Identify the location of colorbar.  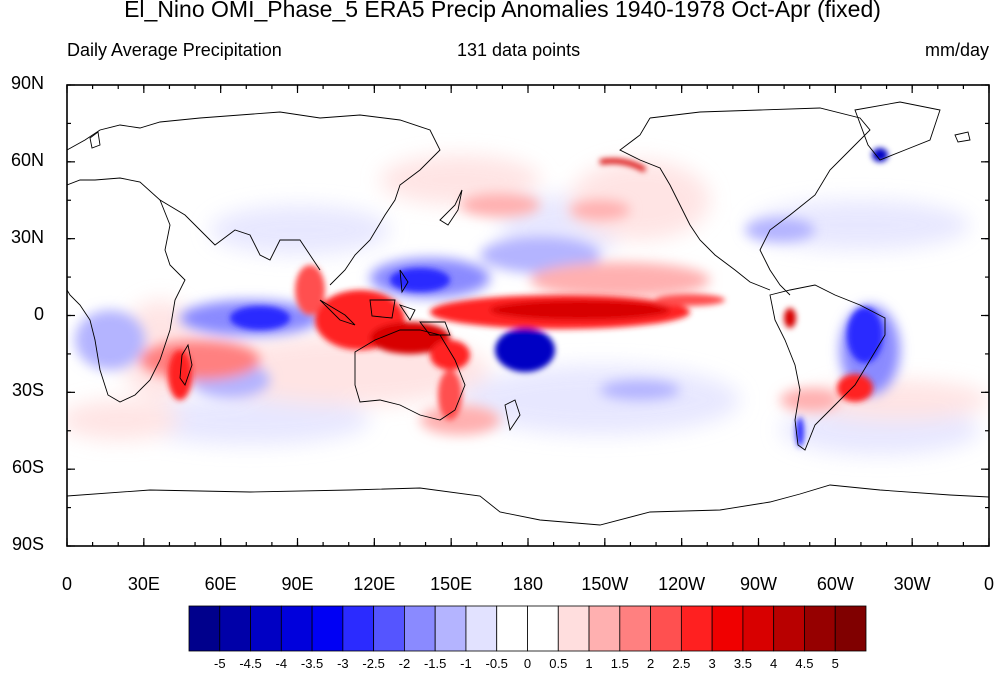
(527, 628).